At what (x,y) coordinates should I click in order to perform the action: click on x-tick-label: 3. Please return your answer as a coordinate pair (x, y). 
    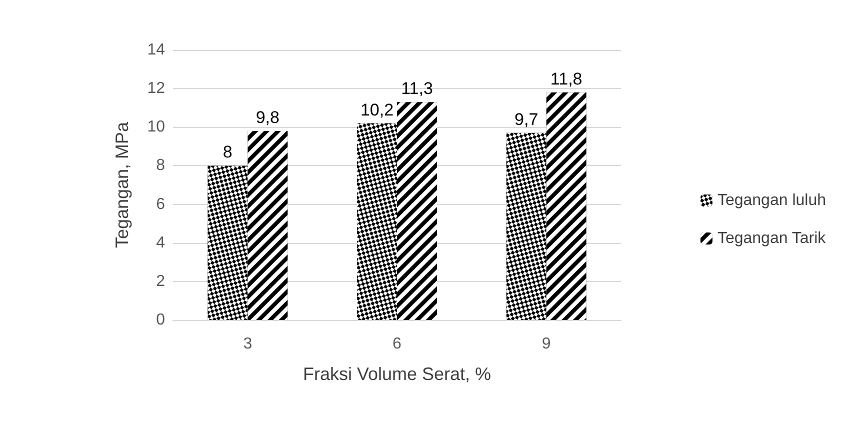
    Looking at the image, I should click on (247, 344).